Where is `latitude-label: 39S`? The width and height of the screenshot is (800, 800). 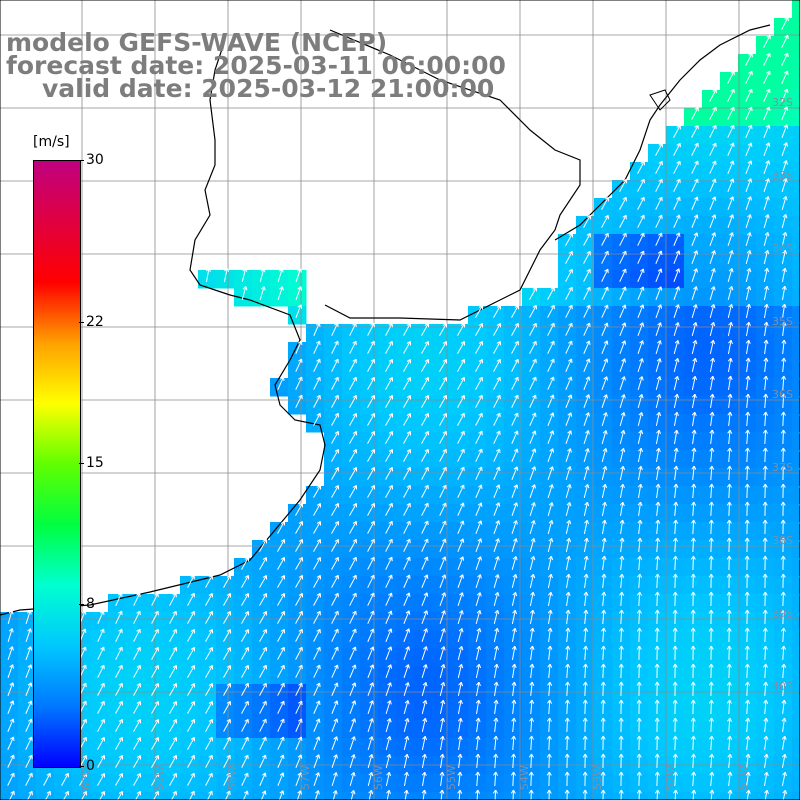 latitude-label: 39S is located at coordinates (782, 613).